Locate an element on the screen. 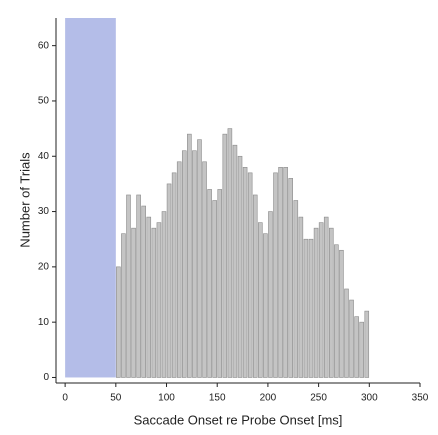 The height and width of the screenshot is (435, 438). x-tick-label: 350 is located at coordinates (420, 398).